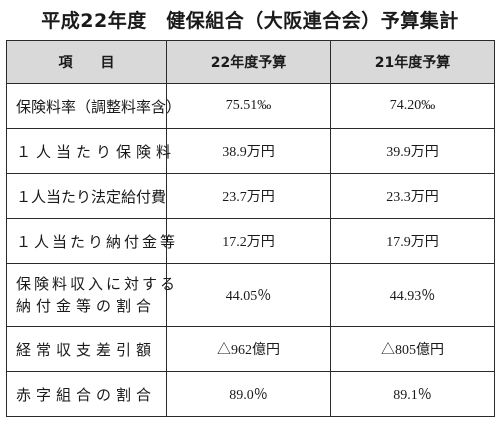 The width and height of the screenshot is (500, 430). What do you see at coordinates (250, 21) in the screenshot?
I see `page-title: 平成22年度 健保組合（大阪連合会）予算集計` at bounding box center [250, 21].